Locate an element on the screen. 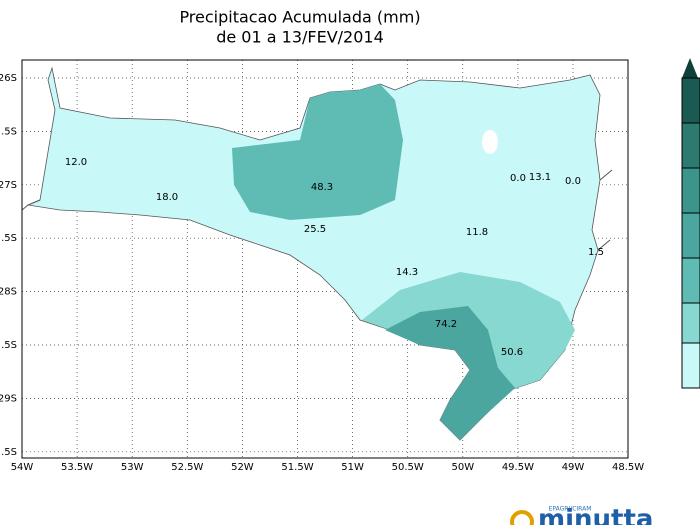  logo-name: minutta is located at coordinates (595, 515).